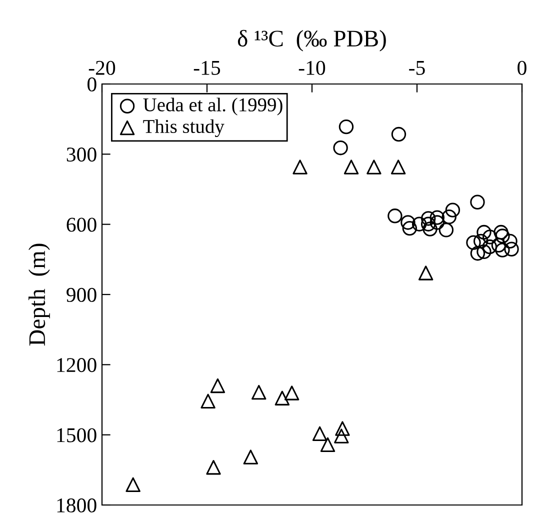 The image size is (537, 522). Describe the element at coordinates (81, 295) in the screenshot. I see `y-tick-label: 900` at that location.